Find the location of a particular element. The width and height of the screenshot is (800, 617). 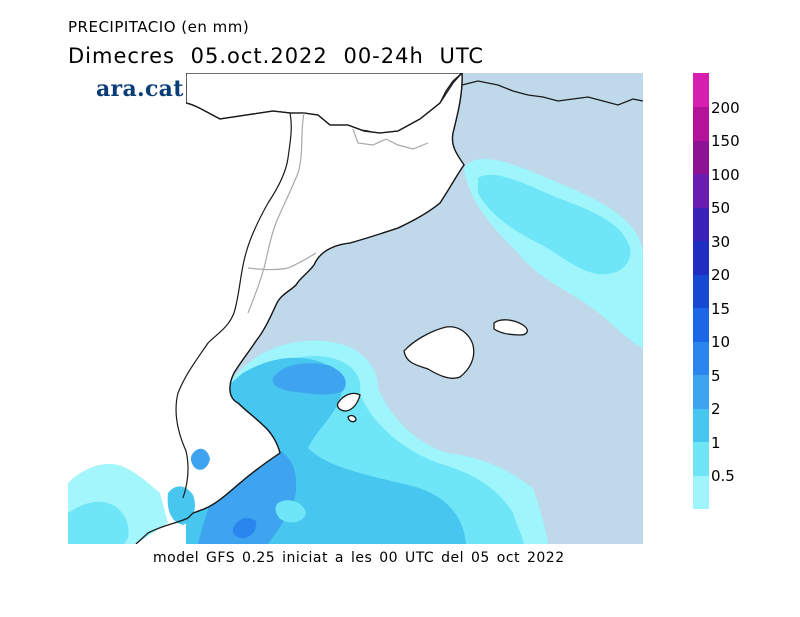

ara-cat-logo: ara.cat is located at coordinates (140, 89).